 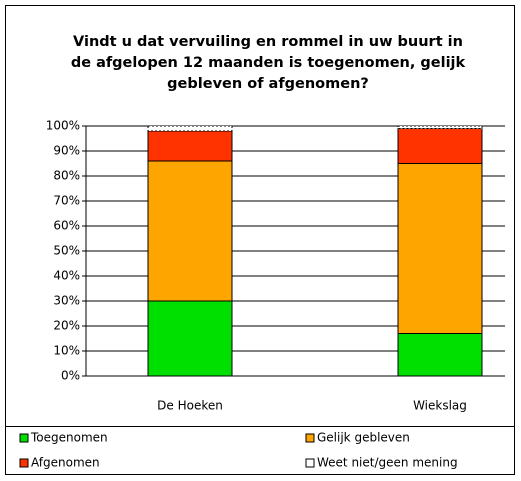 What do you see at coordinates (63, 126) in the screenshot?
I see `y-tick-label: 100%` at bounding box center [63, 126].